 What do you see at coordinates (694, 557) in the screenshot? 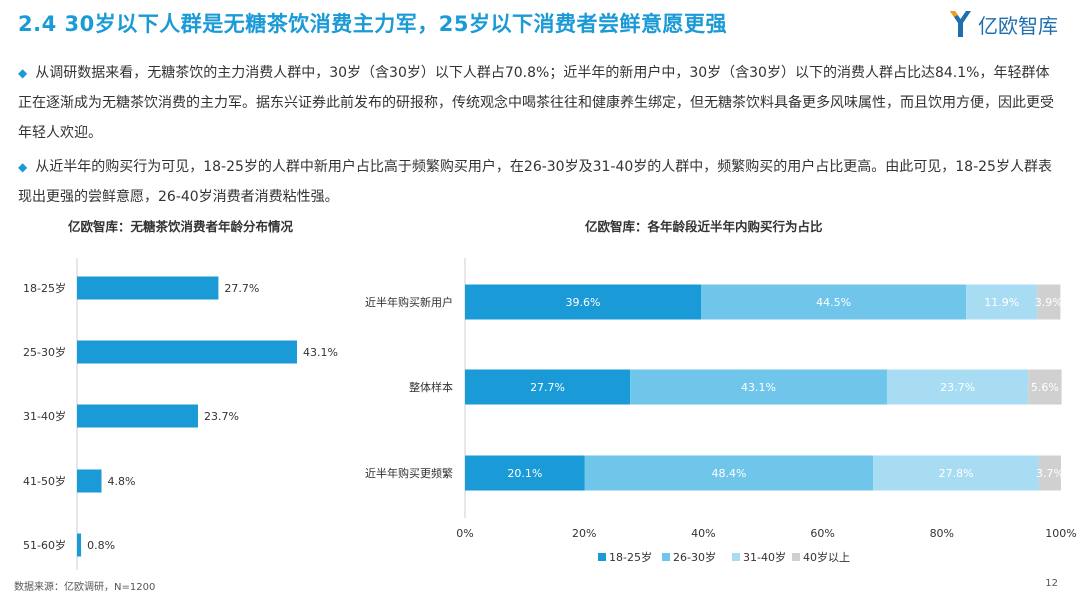
I see `legend-label: 26-30岁` at bounding box center [694, 557].